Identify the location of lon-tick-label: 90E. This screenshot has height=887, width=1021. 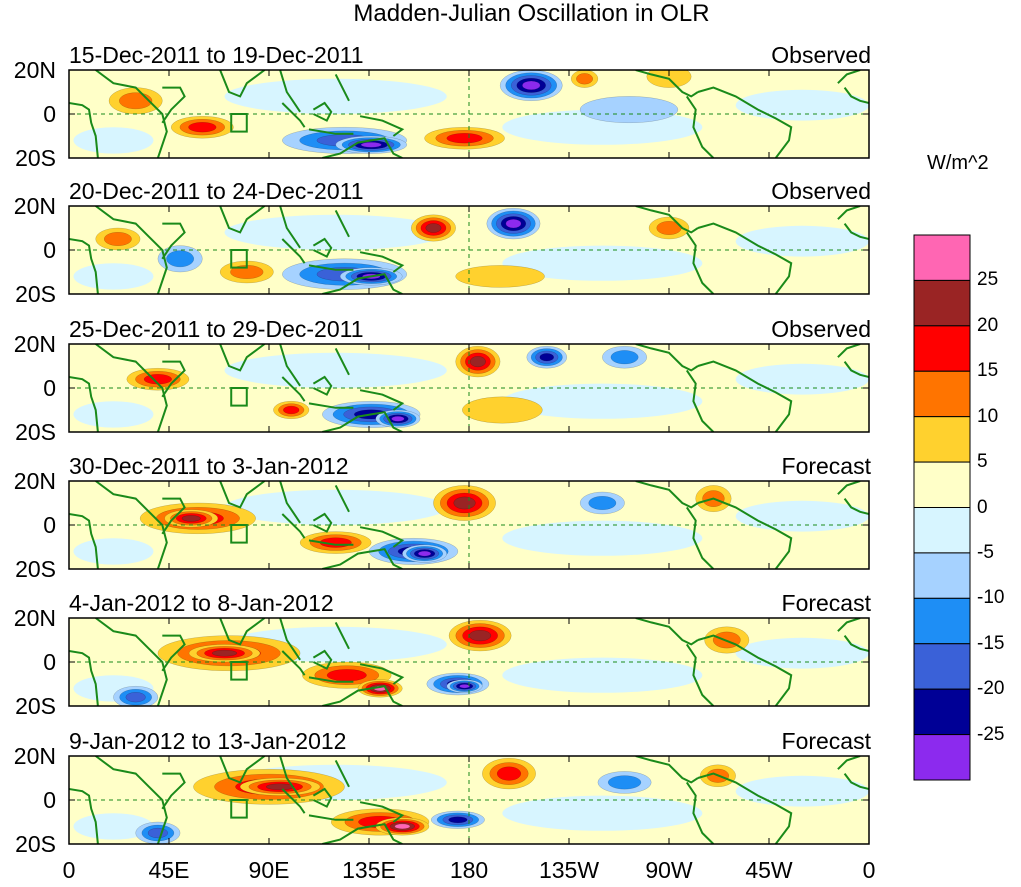
(269, 870).